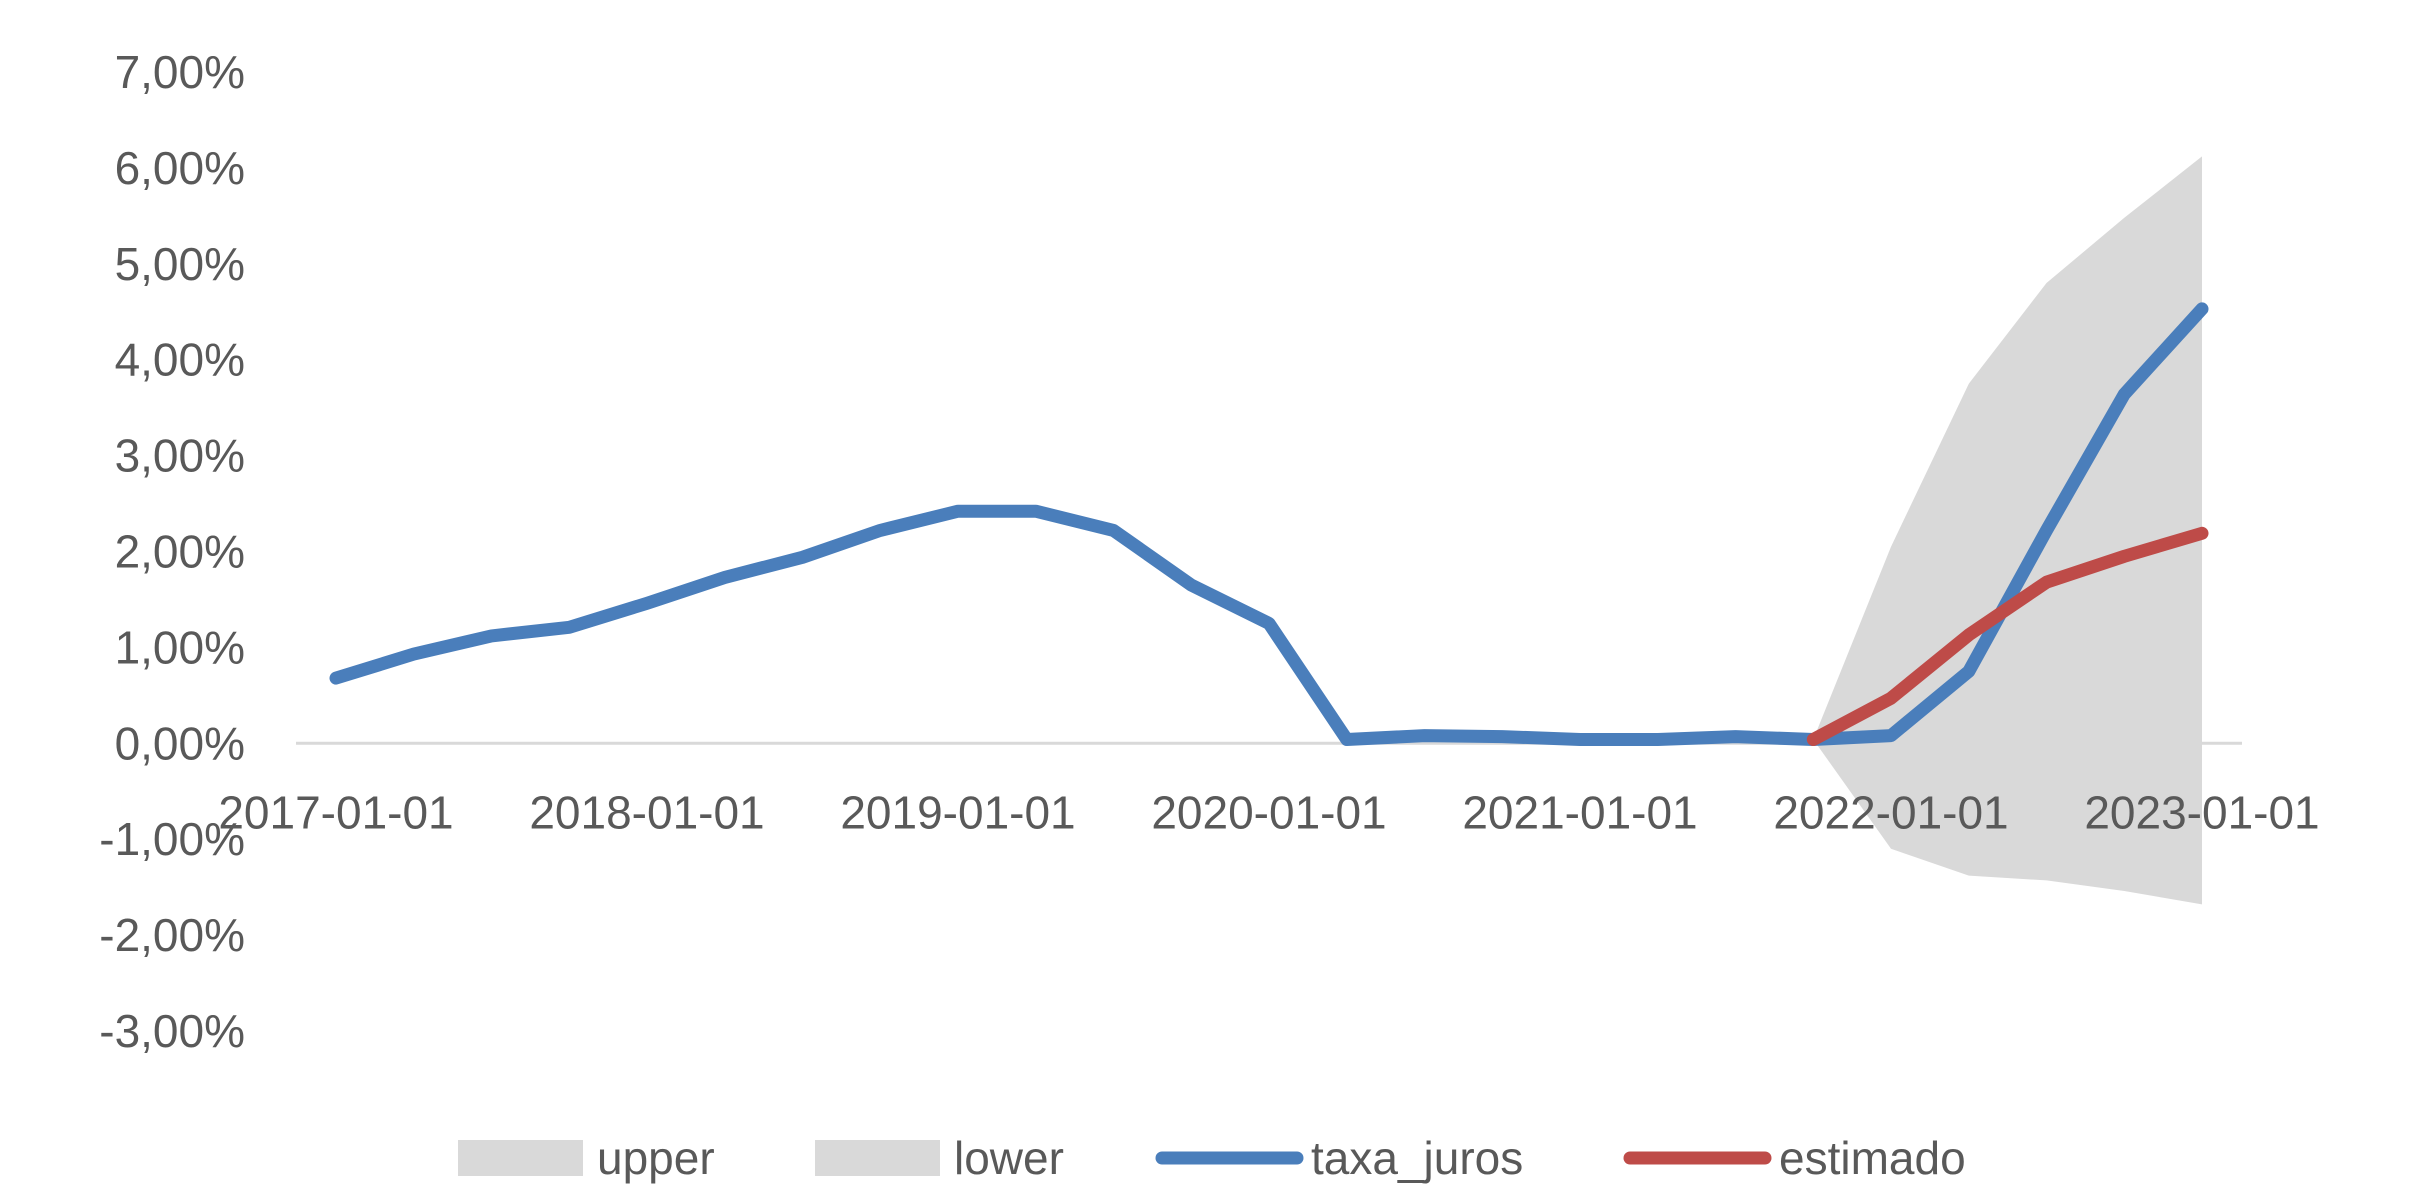 Image resolution: width=2411 pixels, height=1201 pixels. Describe the element at coordinates (586, 1158) in the screenshot. I see `legend-item-upper: upper` at that location.